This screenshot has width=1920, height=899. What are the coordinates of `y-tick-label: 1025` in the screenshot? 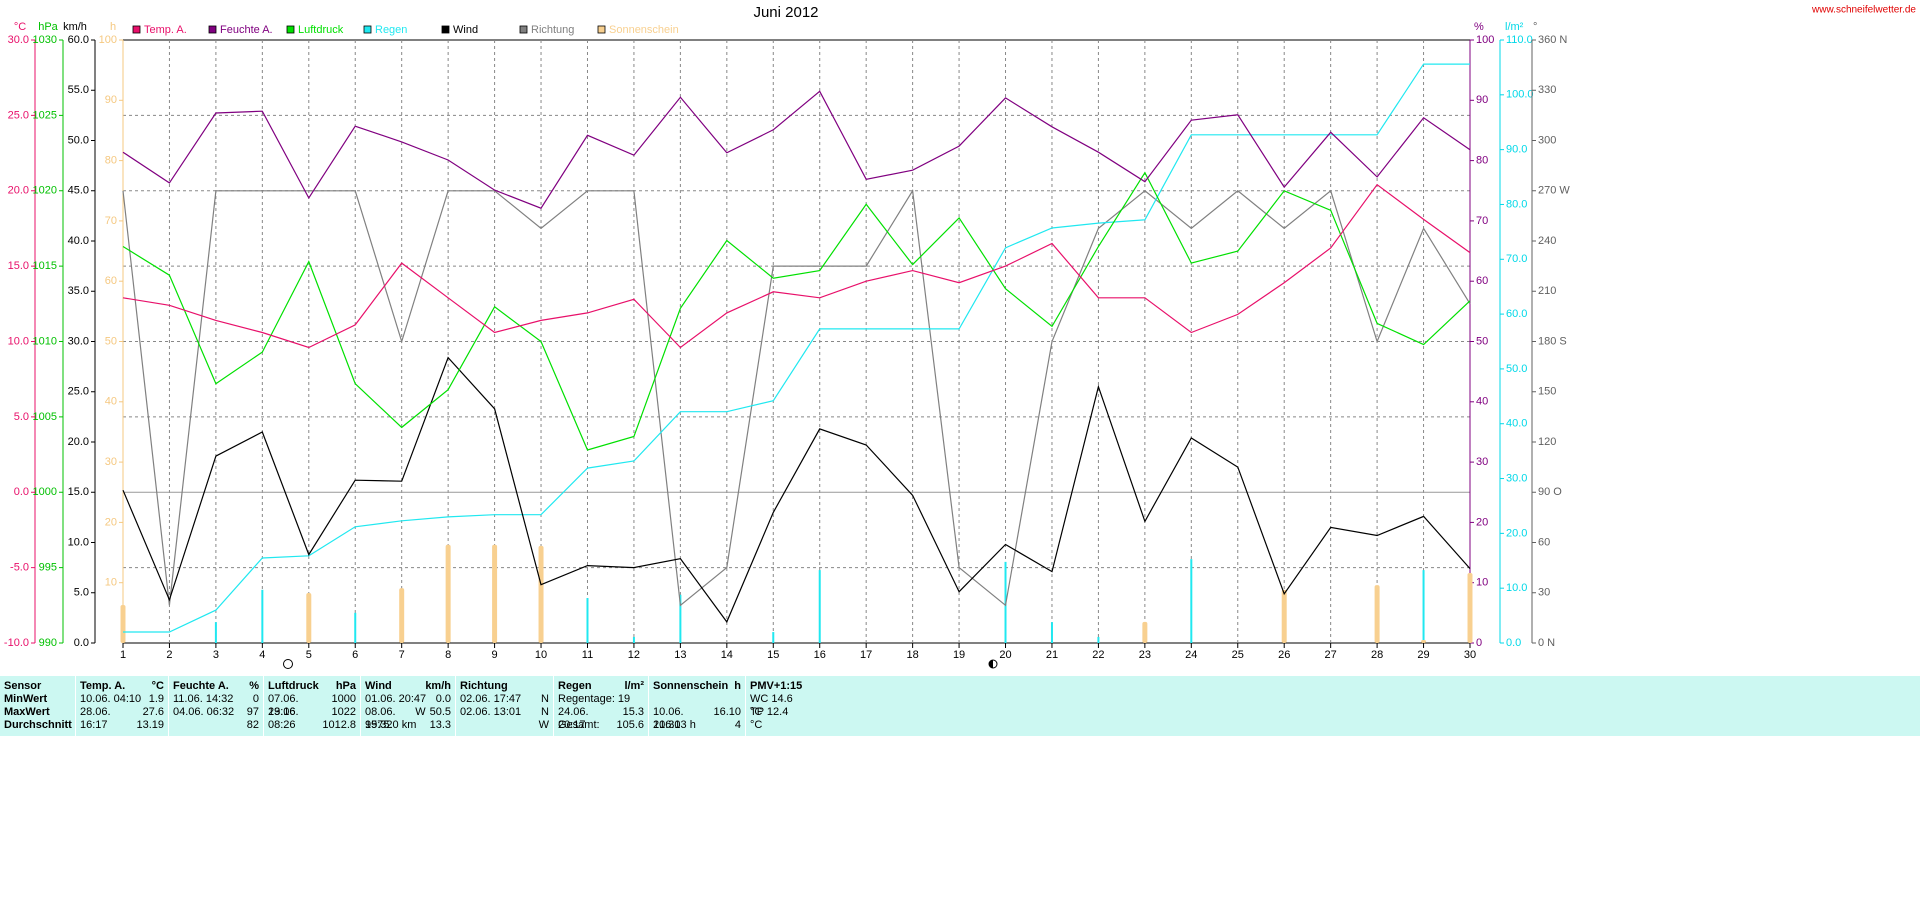 It's located at (45, 115).